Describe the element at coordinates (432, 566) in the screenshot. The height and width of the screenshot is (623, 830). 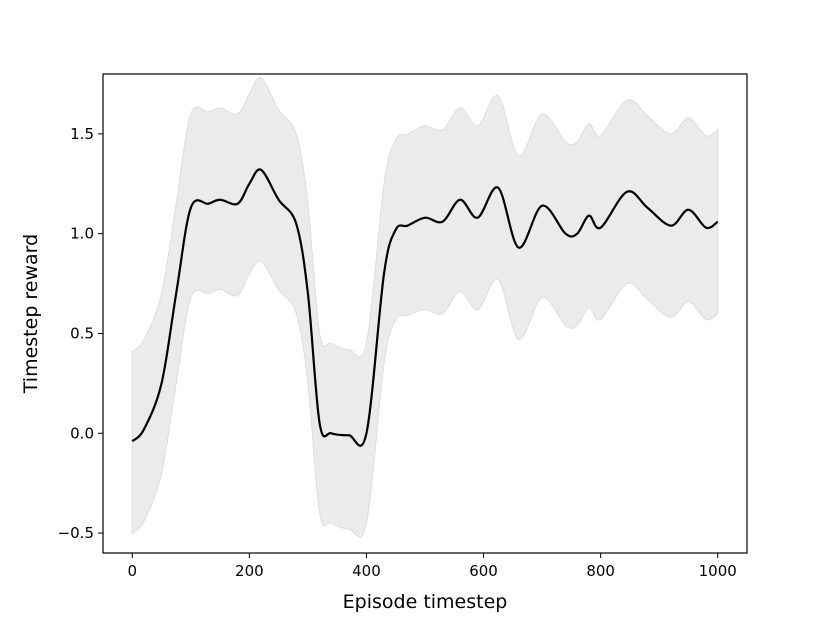
I see `x-axis-ticks: 0 200 400 600 800 1000` at that location.